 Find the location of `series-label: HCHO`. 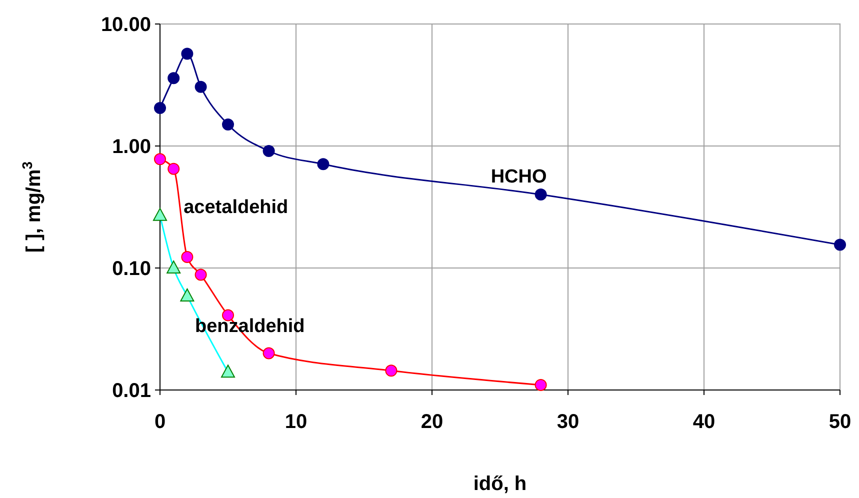

series-label: HCHO is located at coordinates (518, 177).